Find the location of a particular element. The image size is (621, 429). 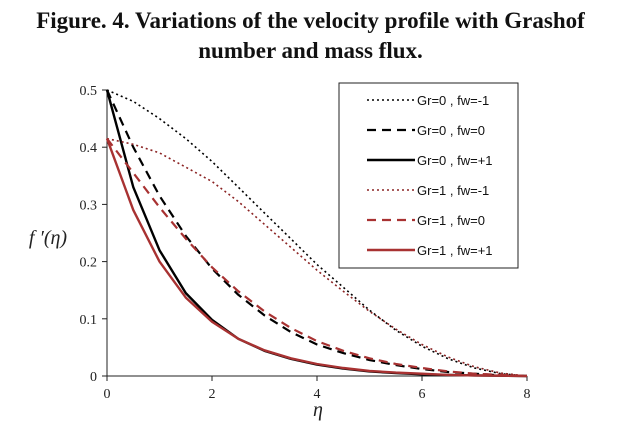

legend-label-1: Gr=0 , fw=-1 is located at coordinates (453, 100).